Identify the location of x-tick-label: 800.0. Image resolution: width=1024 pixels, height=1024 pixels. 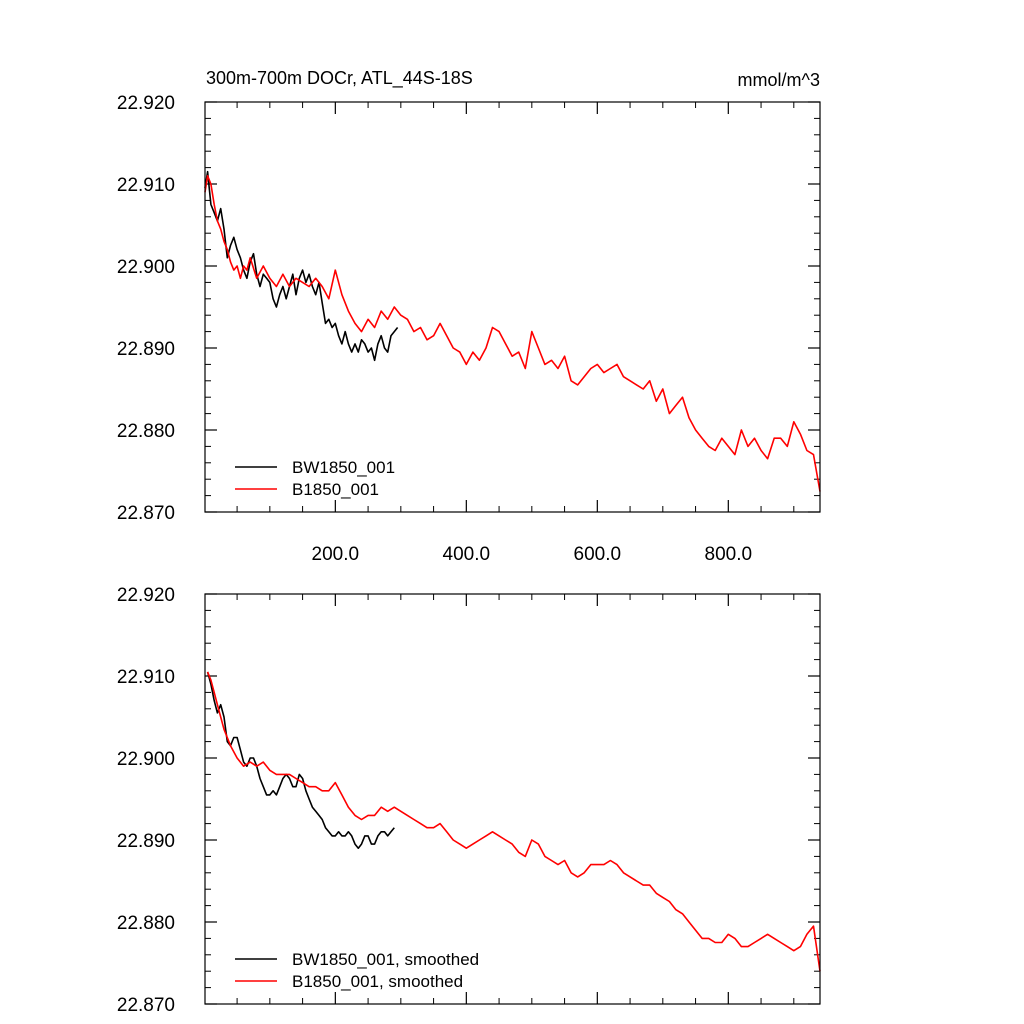
(729, 554).